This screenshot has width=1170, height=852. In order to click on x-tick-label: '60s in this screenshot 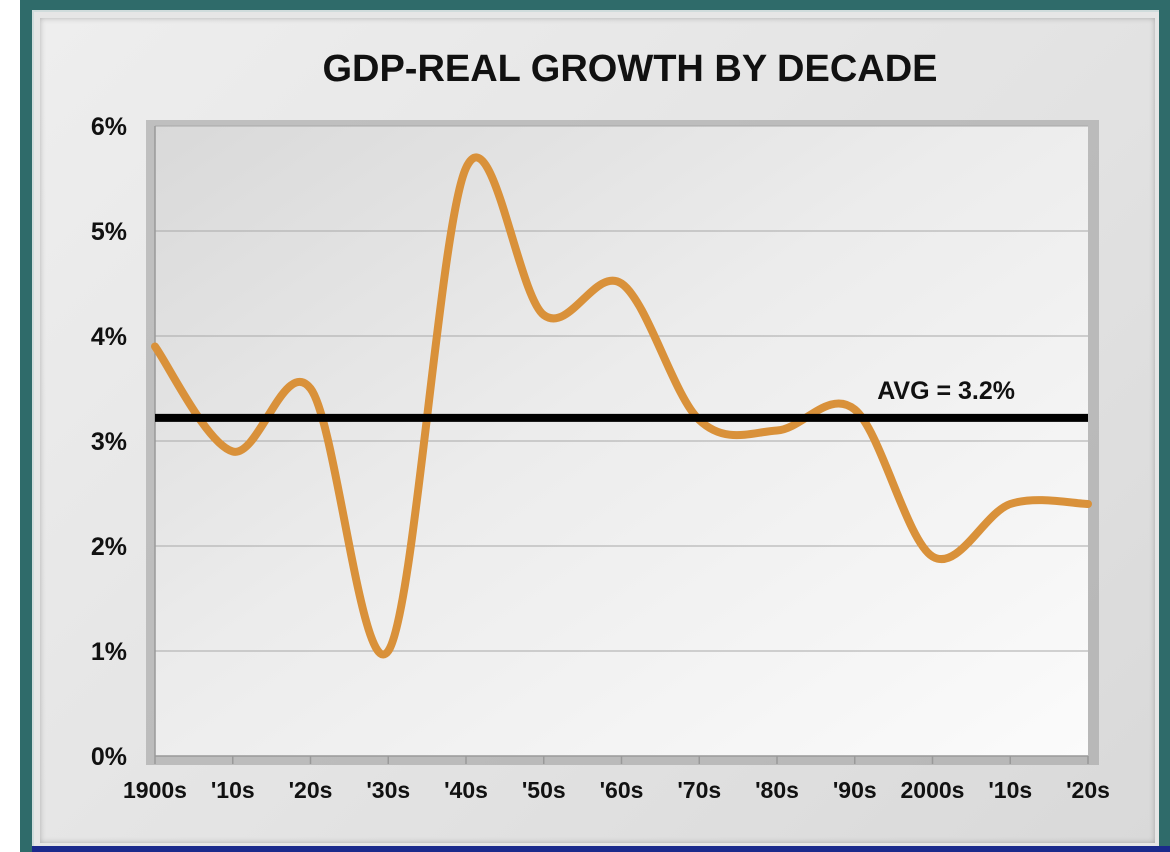, I will do `click(622, 790)`.